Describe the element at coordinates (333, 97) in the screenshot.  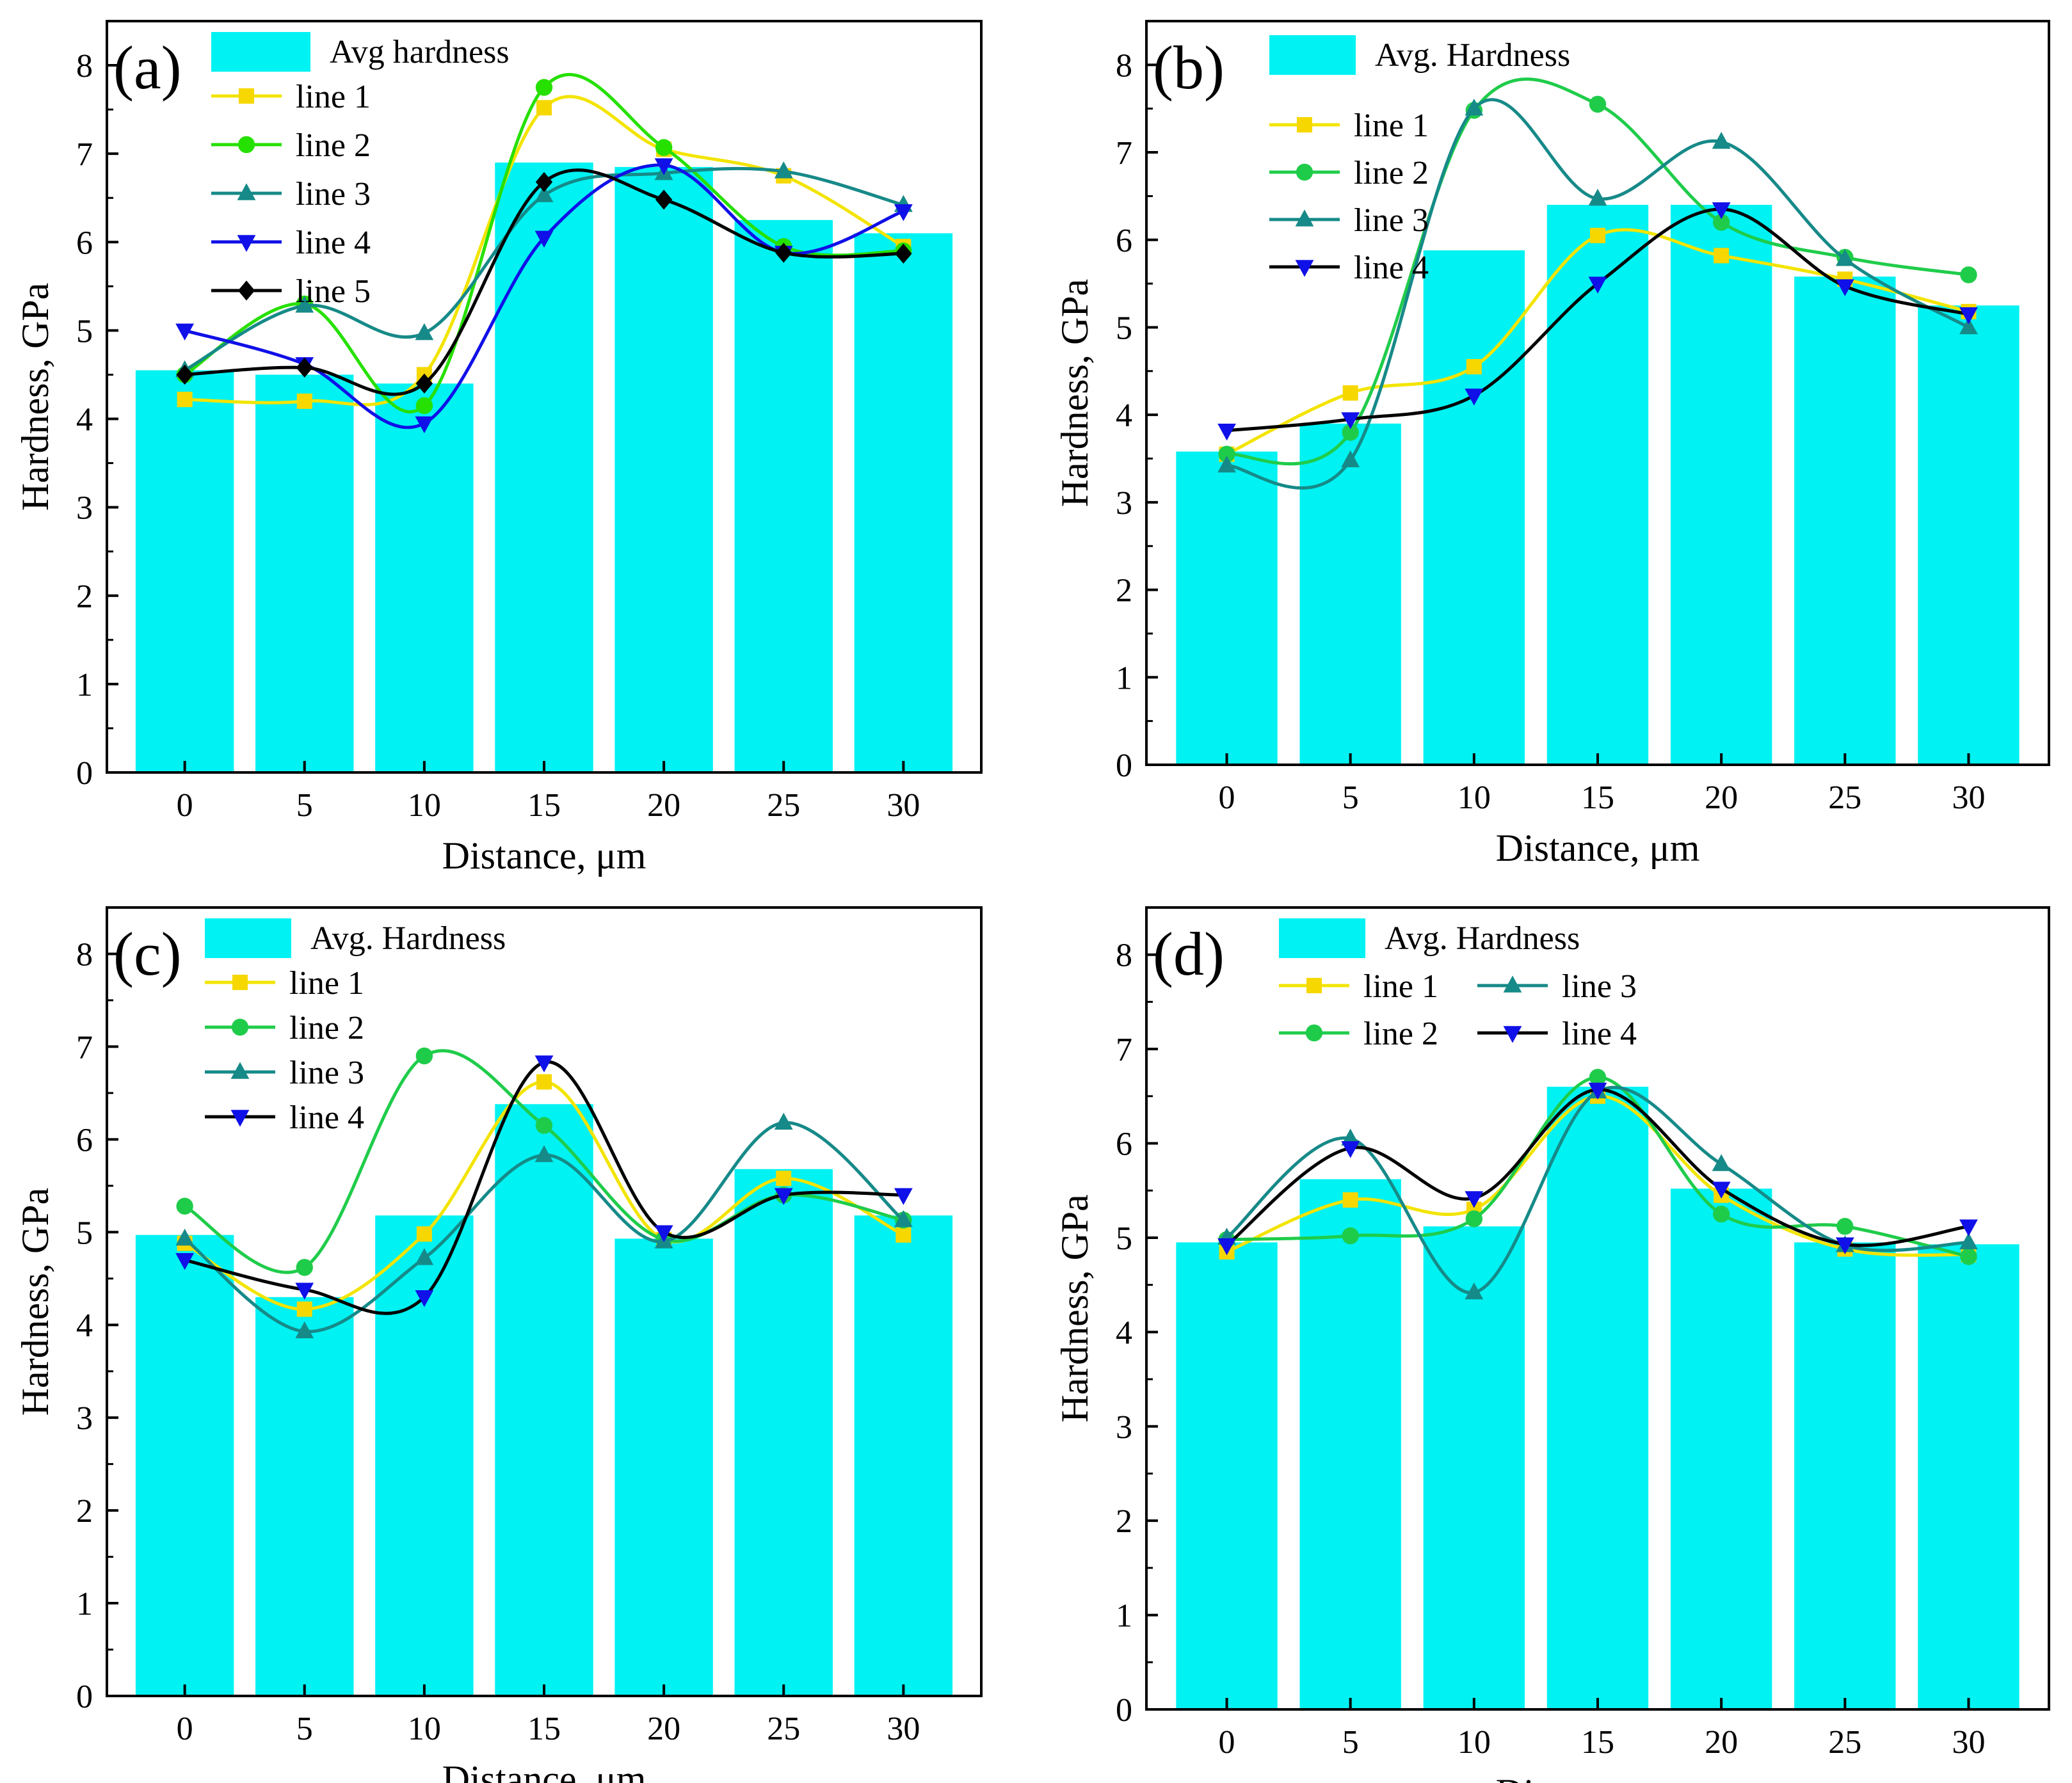
I see `legend-label-1: line 1` at that location.